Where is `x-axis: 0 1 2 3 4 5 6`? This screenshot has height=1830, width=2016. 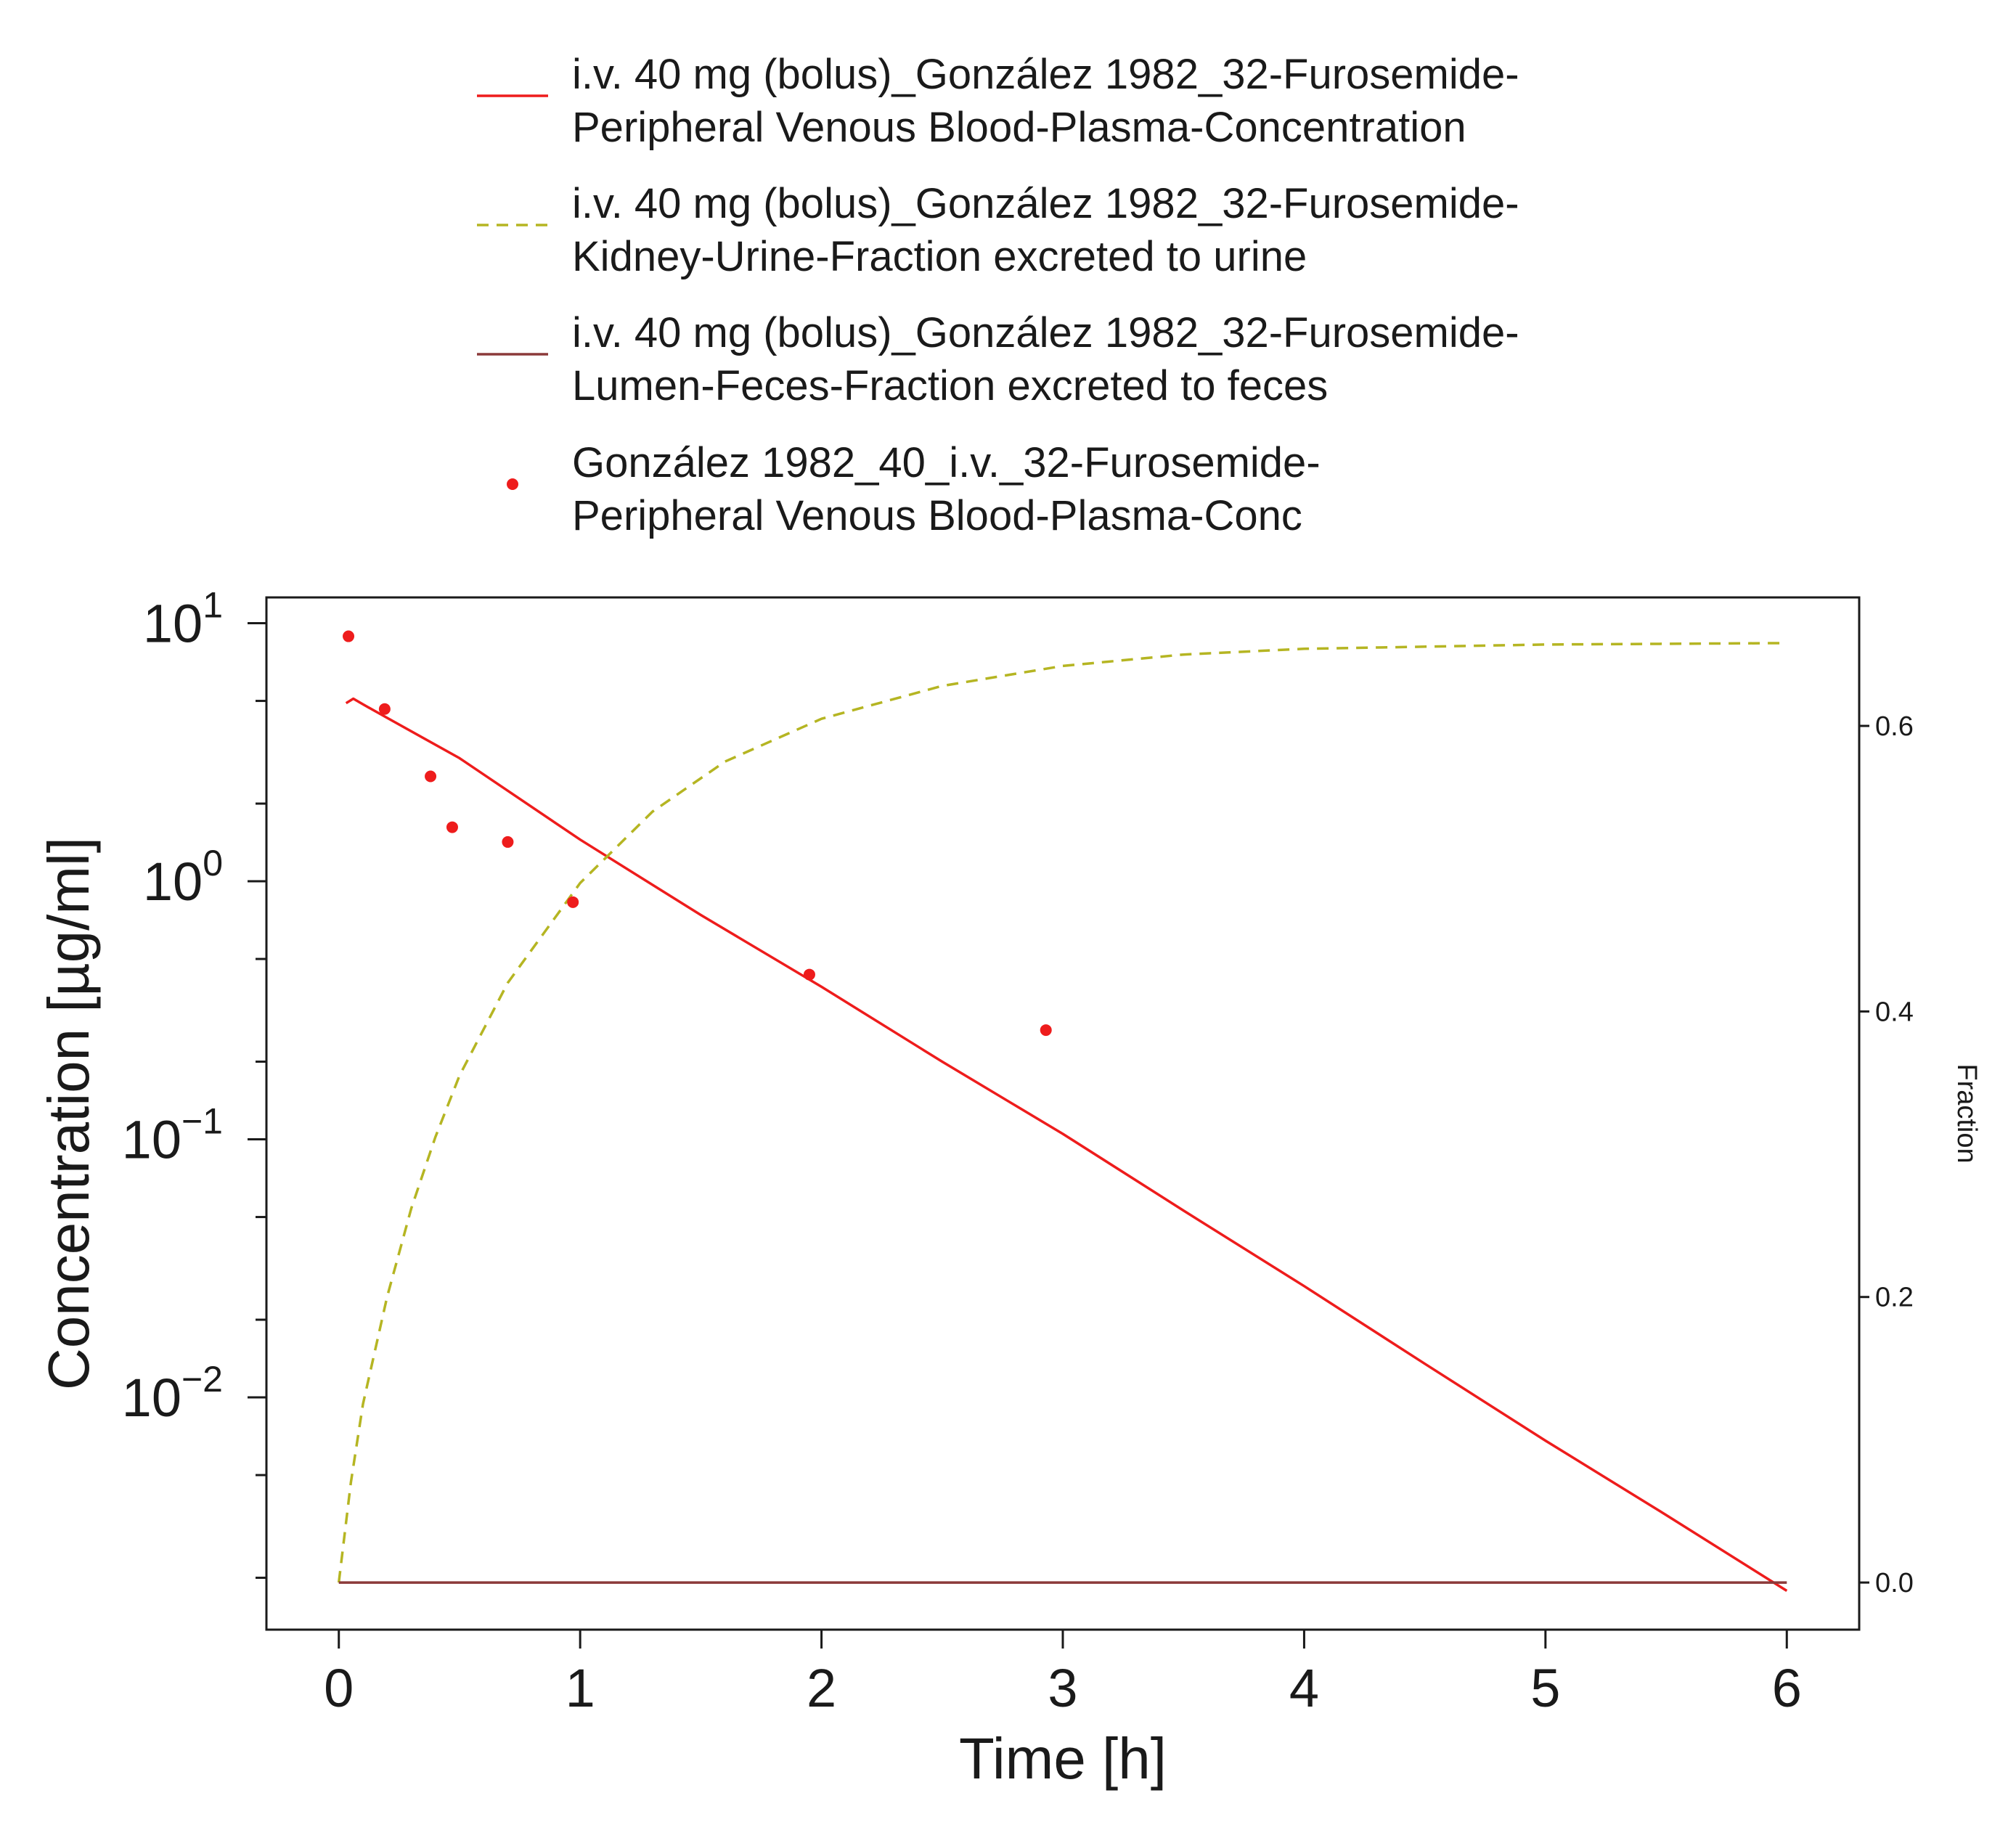 x-axis: 0 1 2 3 4 5 6 is located at coordinates (1063, 1674).